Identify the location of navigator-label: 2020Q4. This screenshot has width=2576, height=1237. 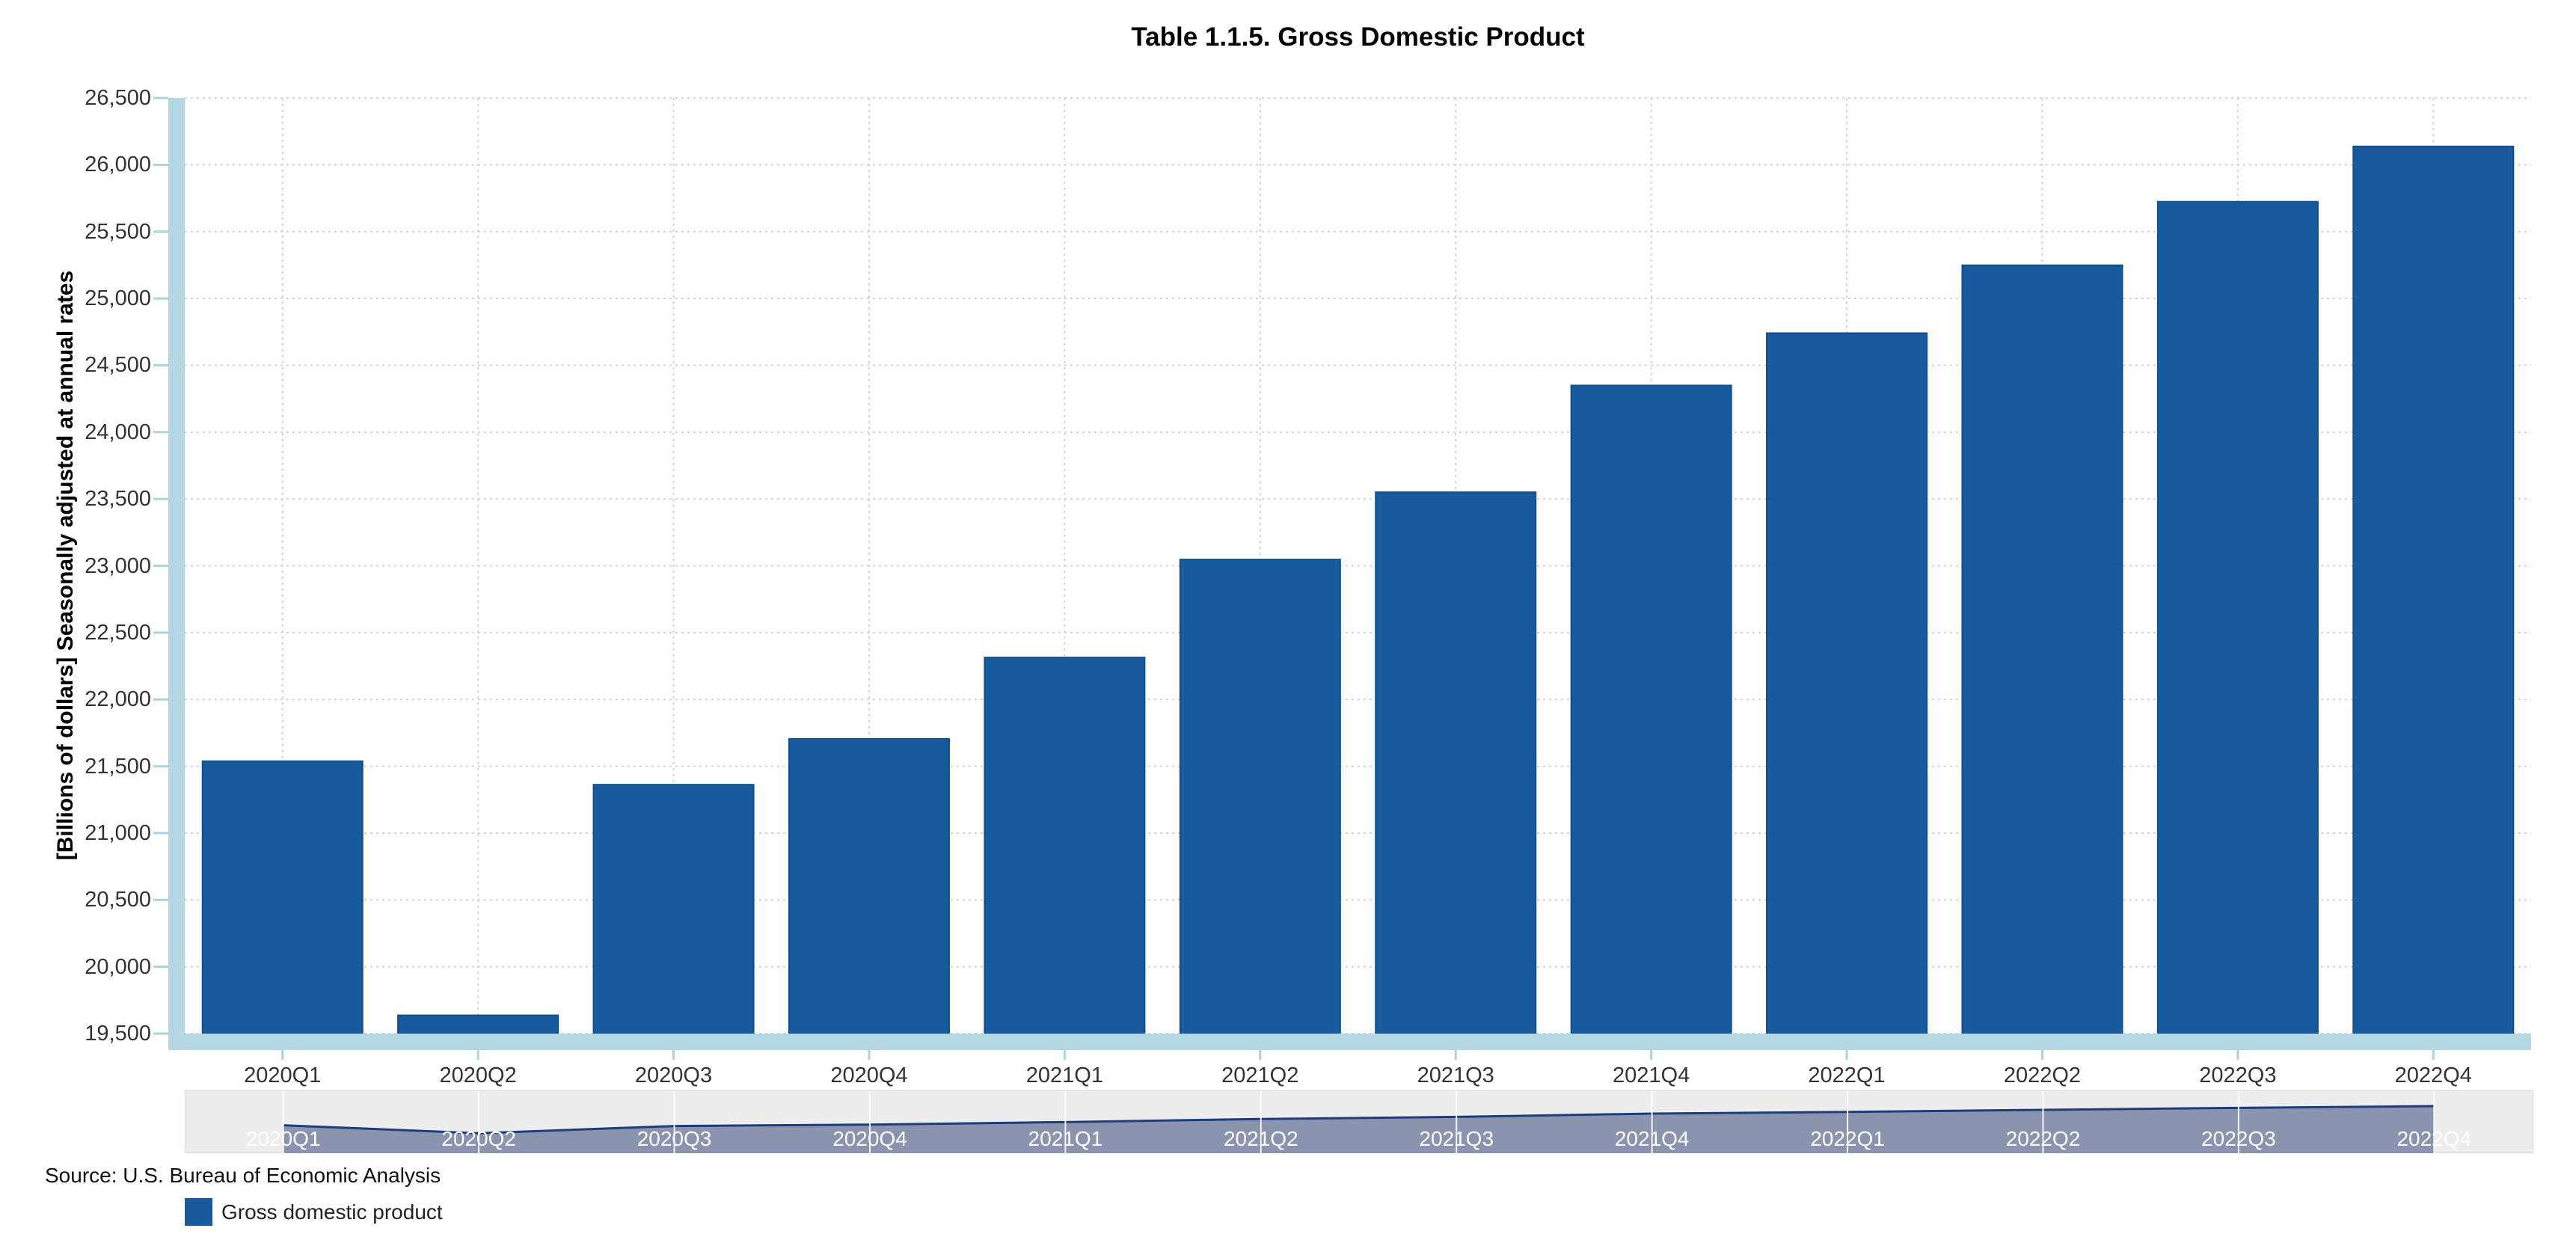
(869, 1139).